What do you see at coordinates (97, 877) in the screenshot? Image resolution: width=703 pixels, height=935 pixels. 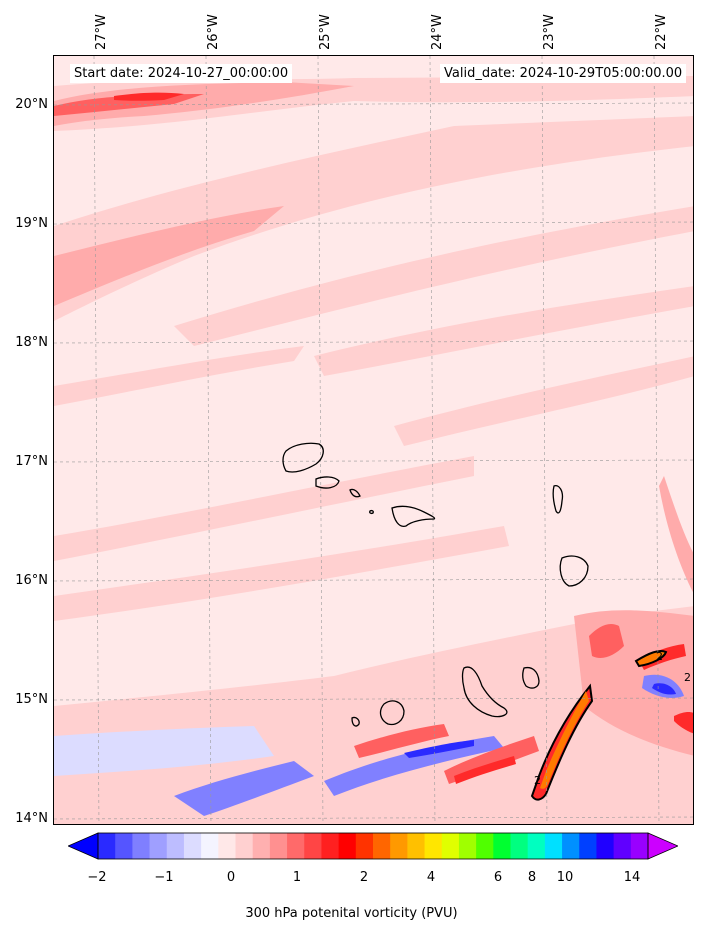 I see `cbar-tick-0: −2` at bounding box center [97, 877].